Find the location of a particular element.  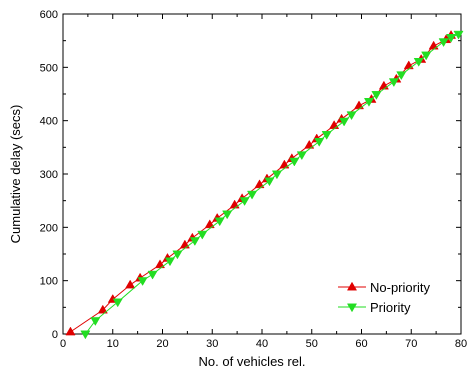

y-tick-label: 0 is located at coordinates (55, 335).